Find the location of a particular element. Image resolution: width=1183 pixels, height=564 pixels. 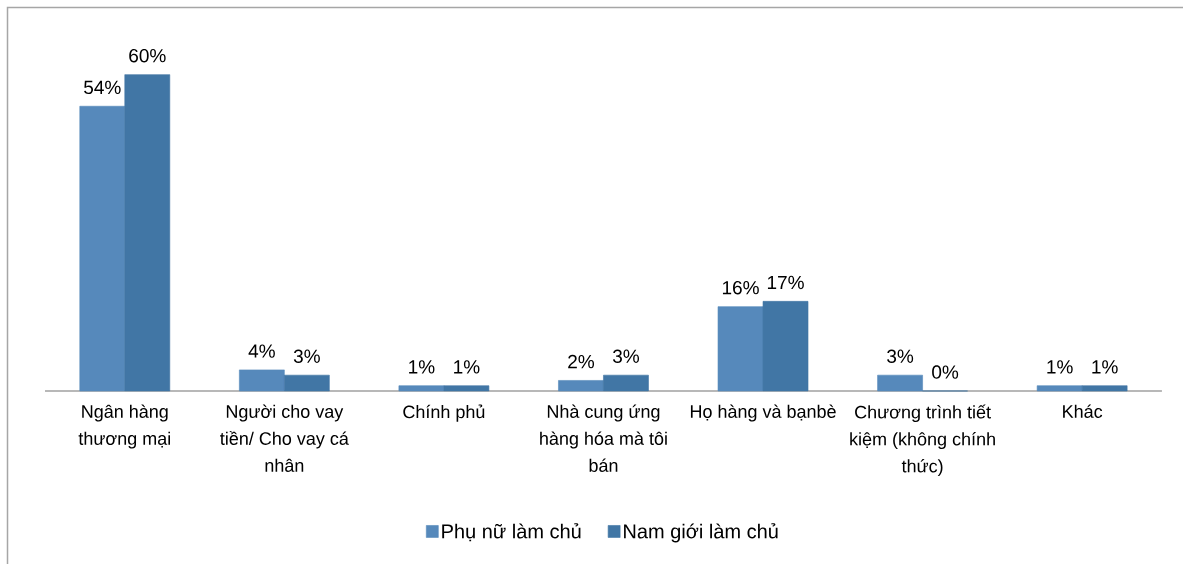

data-label: 54% is located at coordinates (102, 87).